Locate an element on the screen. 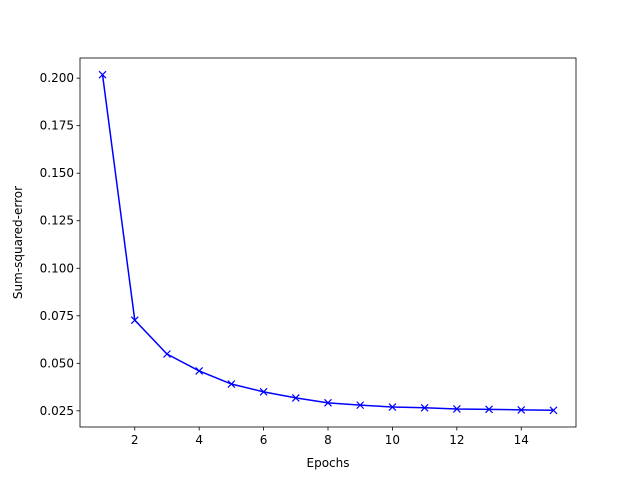  y-axis-label: Sum-squared-error is located at coordinates (18, 242).